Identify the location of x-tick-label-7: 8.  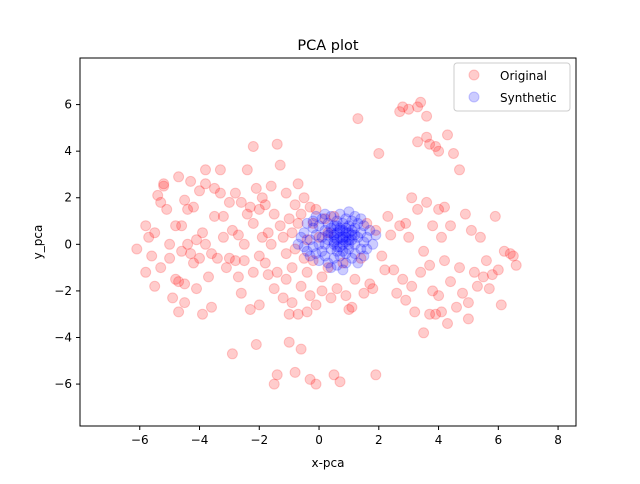
(558, 440).